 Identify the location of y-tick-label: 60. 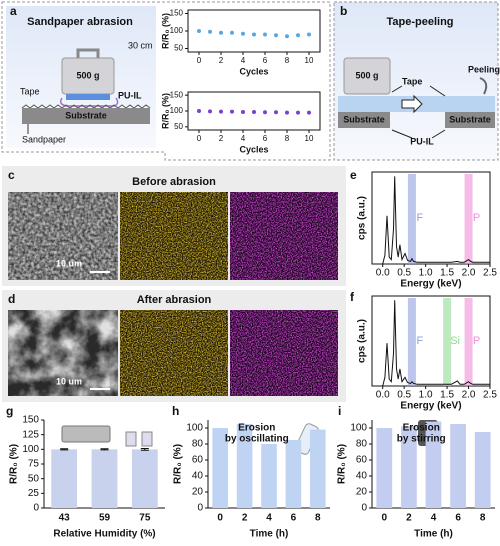
(198, 460).